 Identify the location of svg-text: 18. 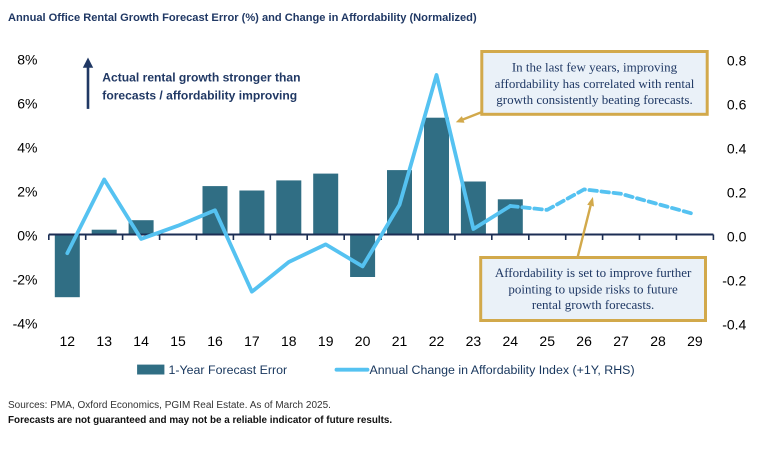
(289, 341).